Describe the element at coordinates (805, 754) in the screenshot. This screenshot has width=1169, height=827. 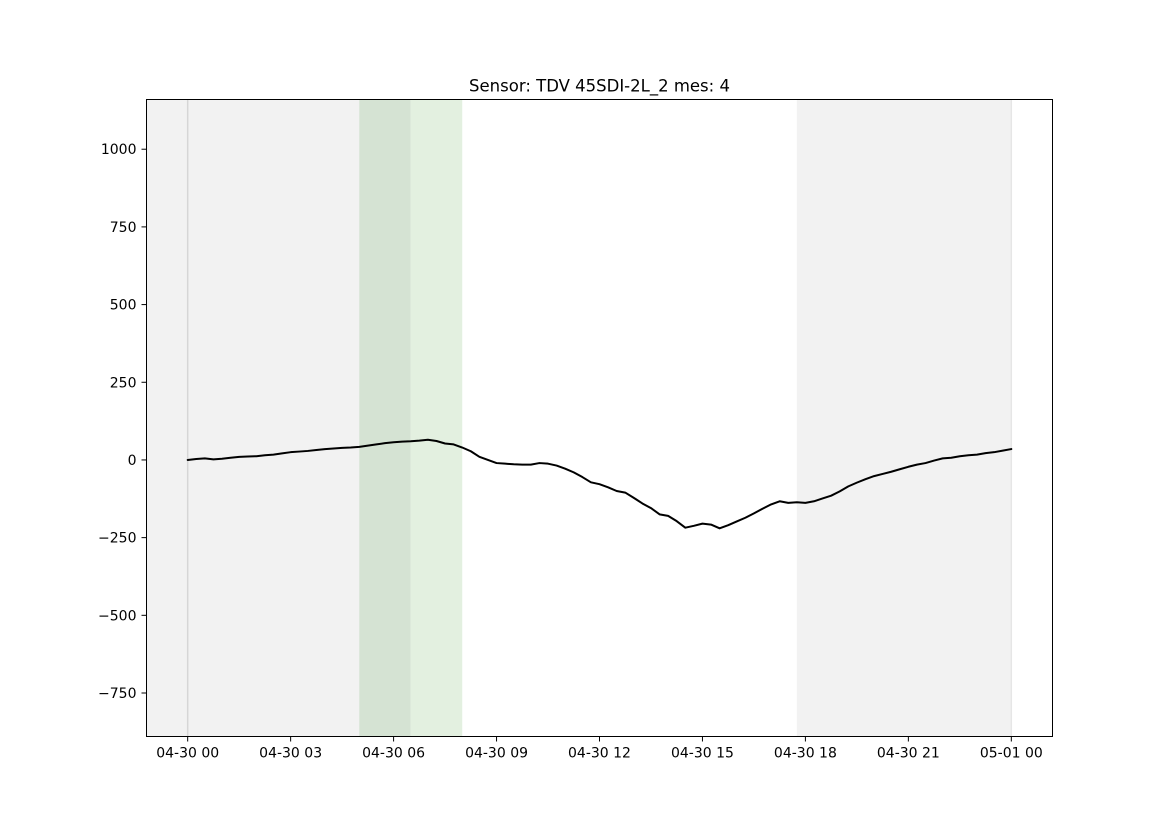
I see `x-tick-label: 04-30 18` at that location.